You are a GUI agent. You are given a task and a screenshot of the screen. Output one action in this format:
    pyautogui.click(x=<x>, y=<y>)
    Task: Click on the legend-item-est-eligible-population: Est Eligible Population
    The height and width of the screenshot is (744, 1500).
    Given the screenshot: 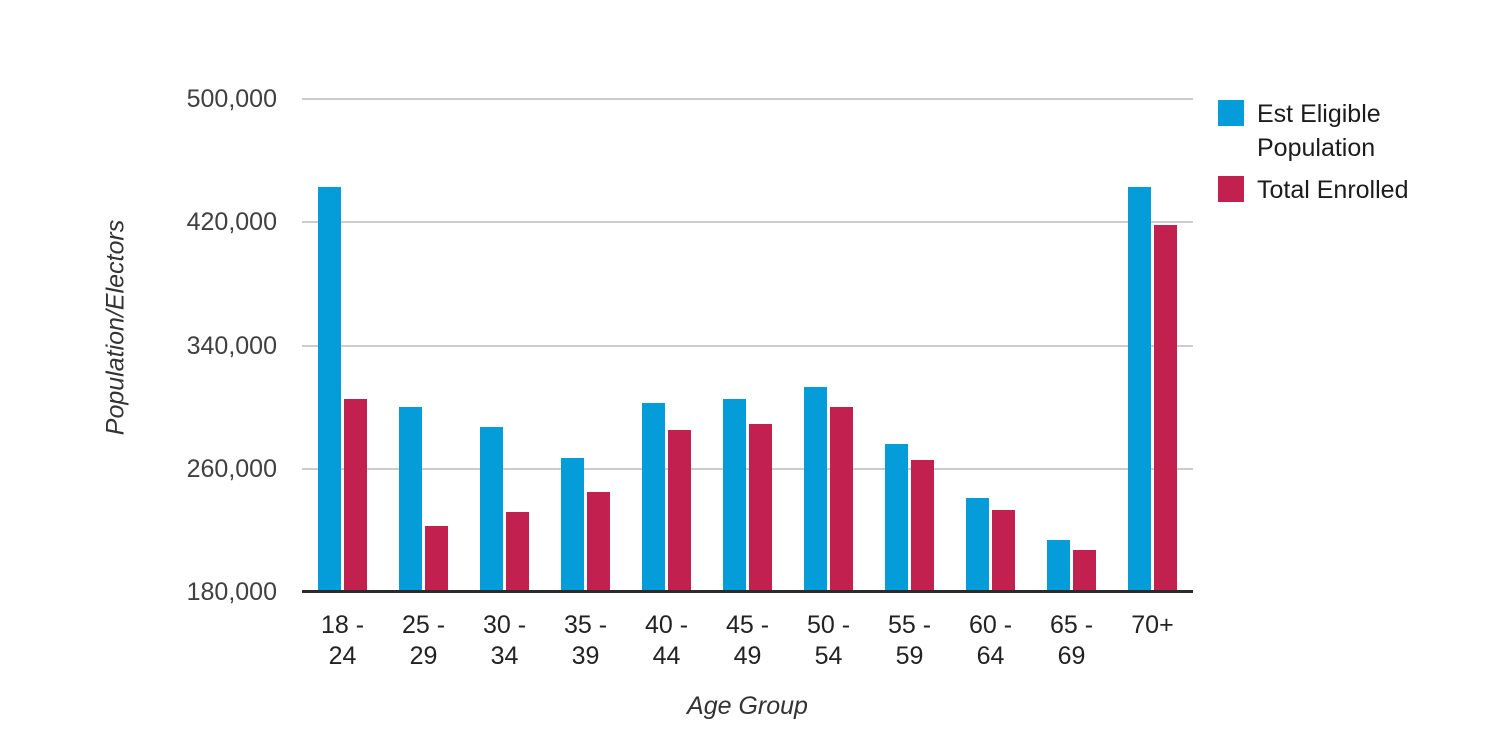 What is the action you would take?
    pyautogui.click(x=1338, y=131)
    